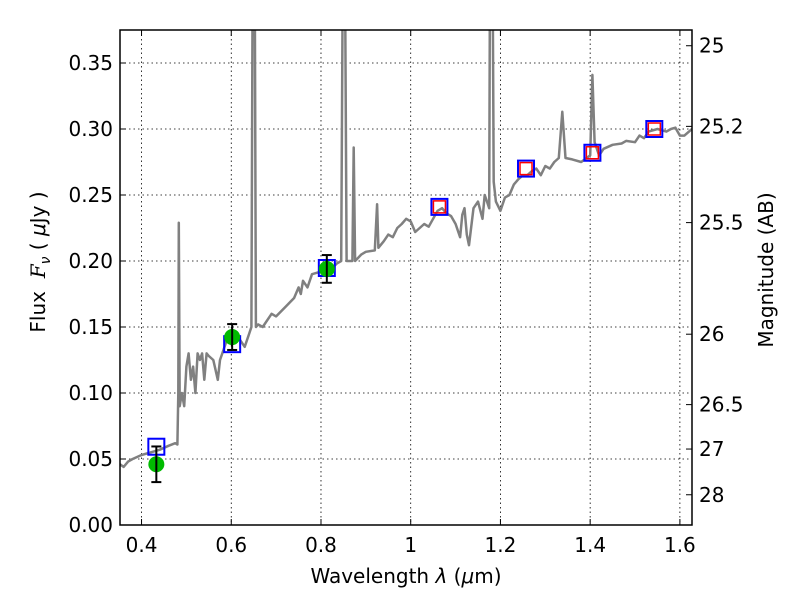 This screenshot has width=800, height=600. What do you see at coordinates (711, 334) in the screenshot?
I see `y2-tick-label: 26` at bounding box center [711, 334].